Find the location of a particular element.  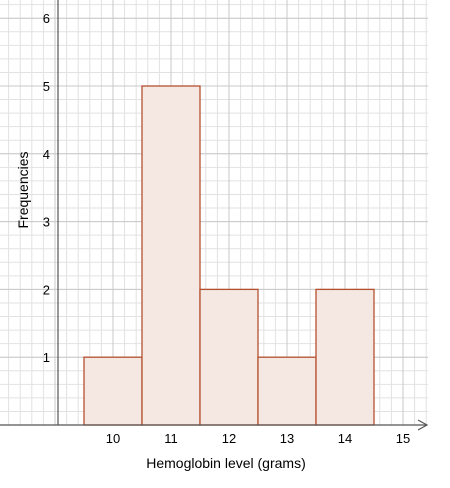

x-tick-labels: 10 11 12 13 14 15 is located at coordinates (258, 438).